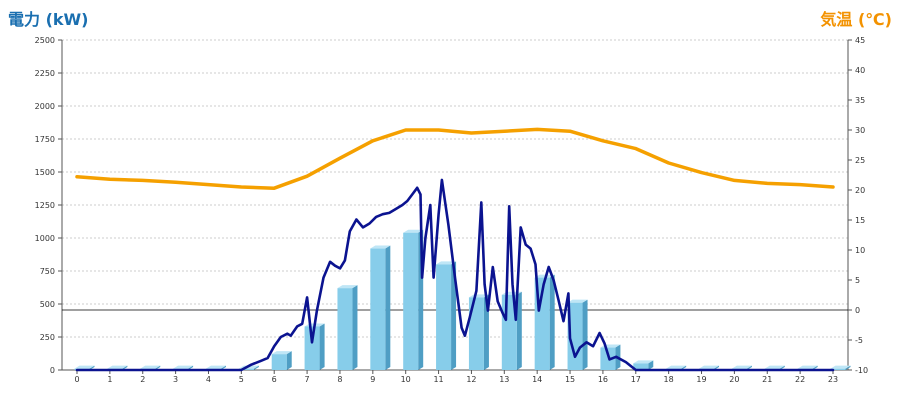  What do you see at coordinates (860, 70) in the screenshot?
I see `right-tick-label: 40` at bounding box center [860, 70].